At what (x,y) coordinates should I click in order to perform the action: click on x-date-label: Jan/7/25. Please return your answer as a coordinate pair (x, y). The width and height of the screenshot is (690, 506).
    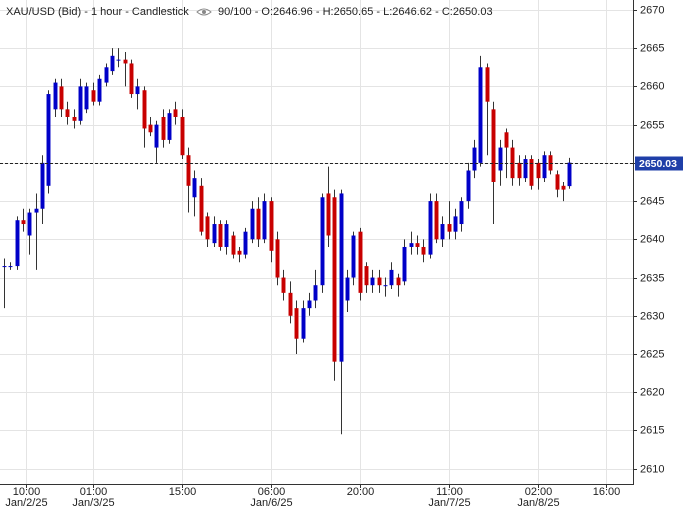
    Looking at the image, I should click on (449, 501).